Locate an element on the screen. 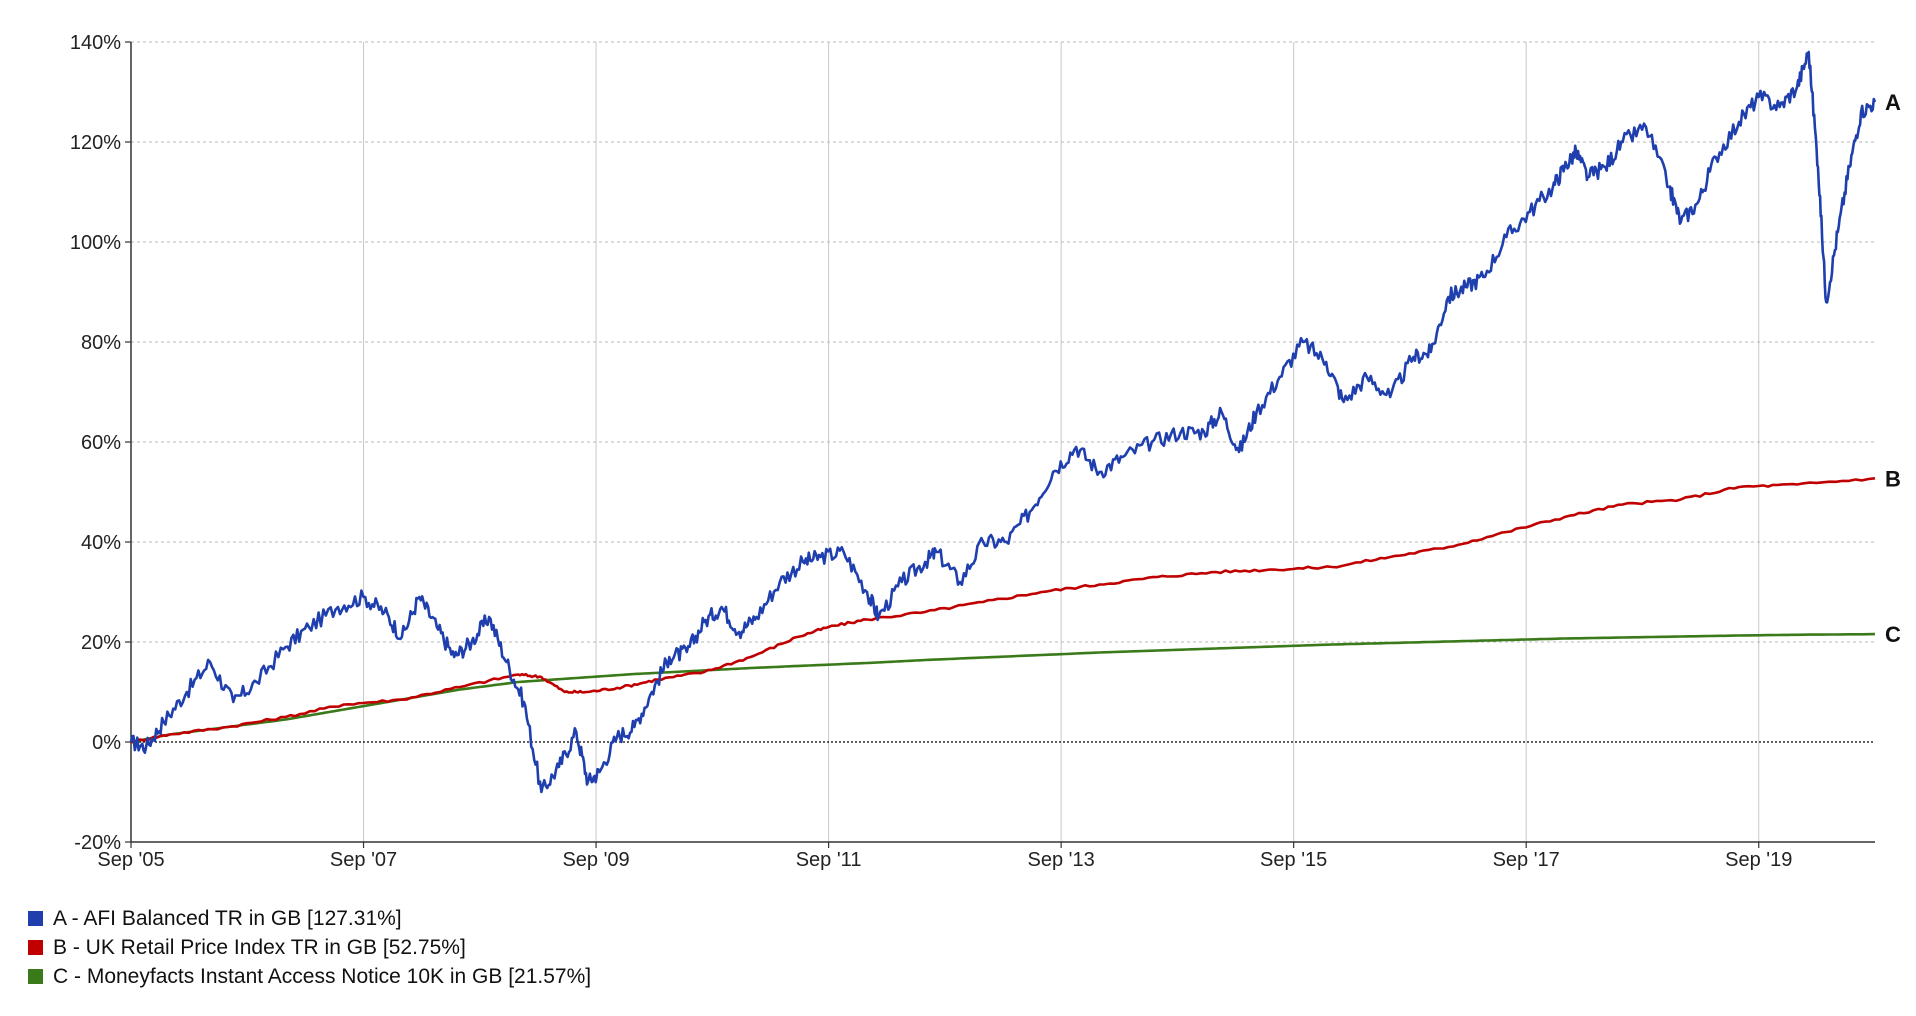 Image resolution: width=1916 pixels, height=1016 pixels. legend-swatch-c is located at coordinates (35, 976).